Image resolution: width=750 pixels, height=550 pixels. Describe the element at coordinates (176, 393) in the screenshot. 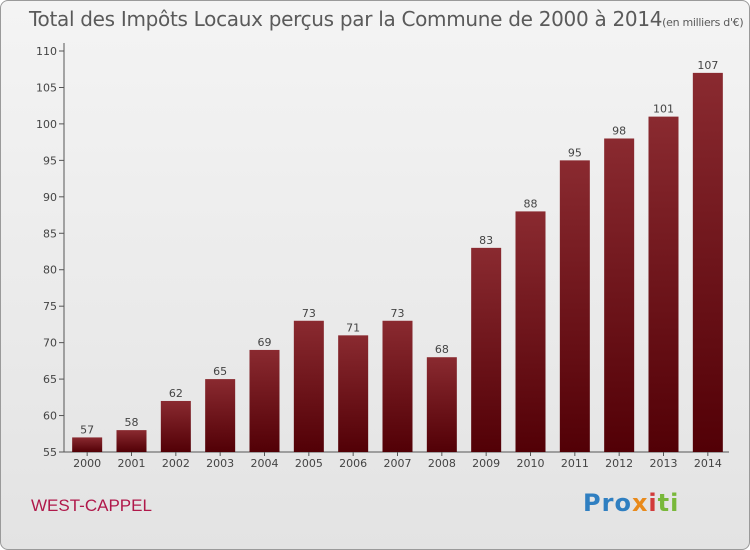

I see `data-label: 62` at that location.